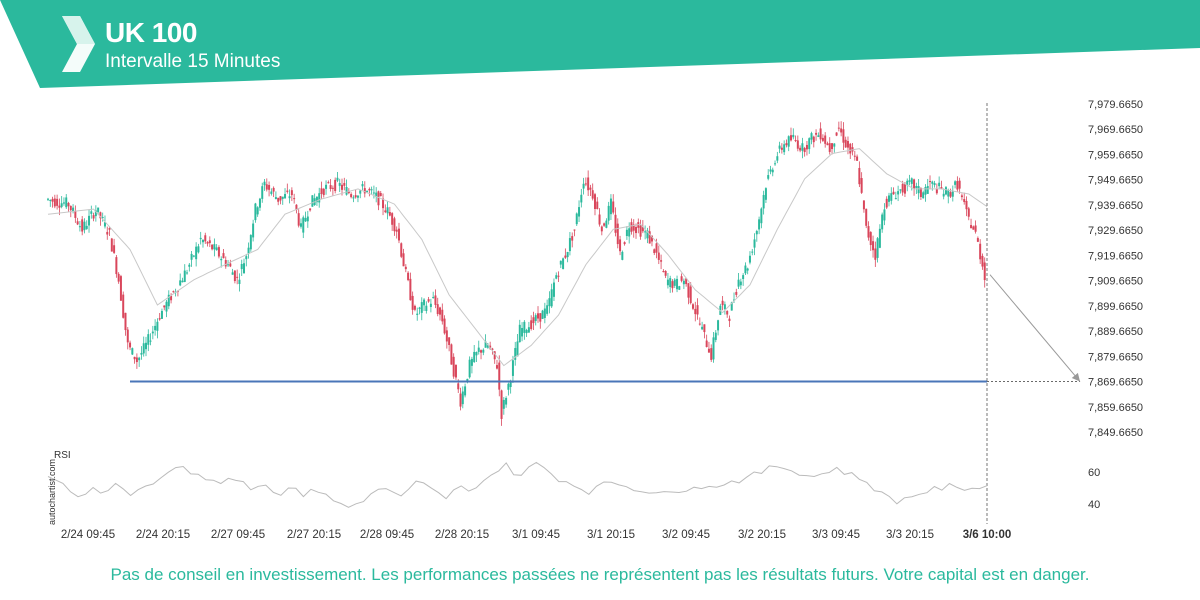 This screenshot has width=1200, height=600. What do you see at coordinates (1115, 383) in the screenshot?
I see `price-tick-label: 7,869.6650` at bounding box center [1115, 383].